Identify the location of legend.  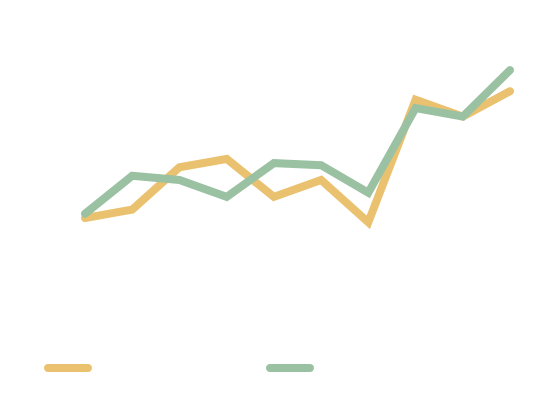
(278, 368).